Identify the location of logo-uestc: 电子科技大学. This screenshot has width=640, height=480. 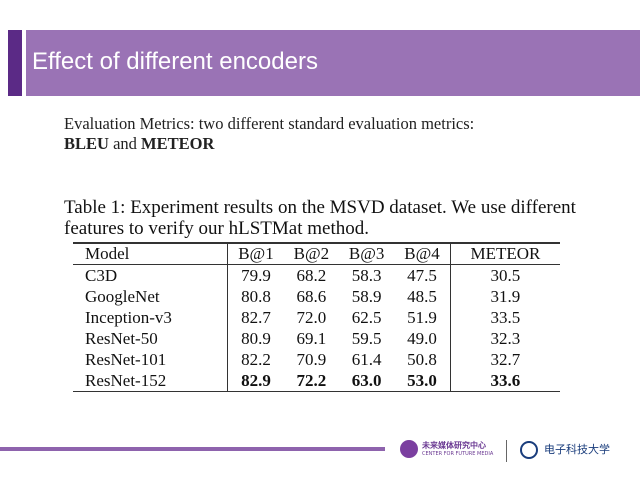
(565, 450).